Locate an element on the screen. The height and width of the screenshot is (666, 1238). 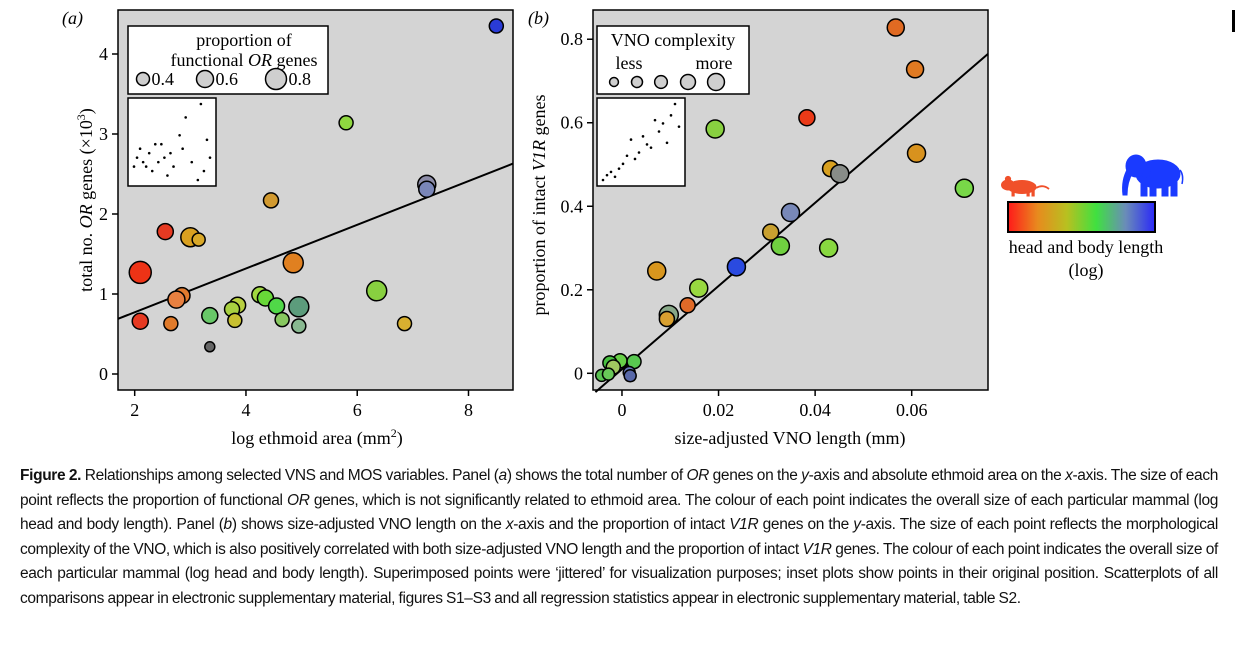
panel-b-legend-entries is located at coordinates (667, 82).